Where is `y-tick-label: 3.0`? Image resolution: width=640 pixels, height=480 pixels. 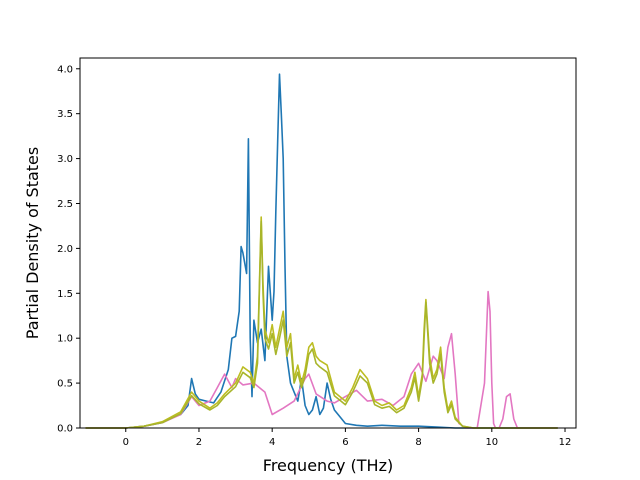 y-tick-label: 3.0 is located at coordinates (65, 159).